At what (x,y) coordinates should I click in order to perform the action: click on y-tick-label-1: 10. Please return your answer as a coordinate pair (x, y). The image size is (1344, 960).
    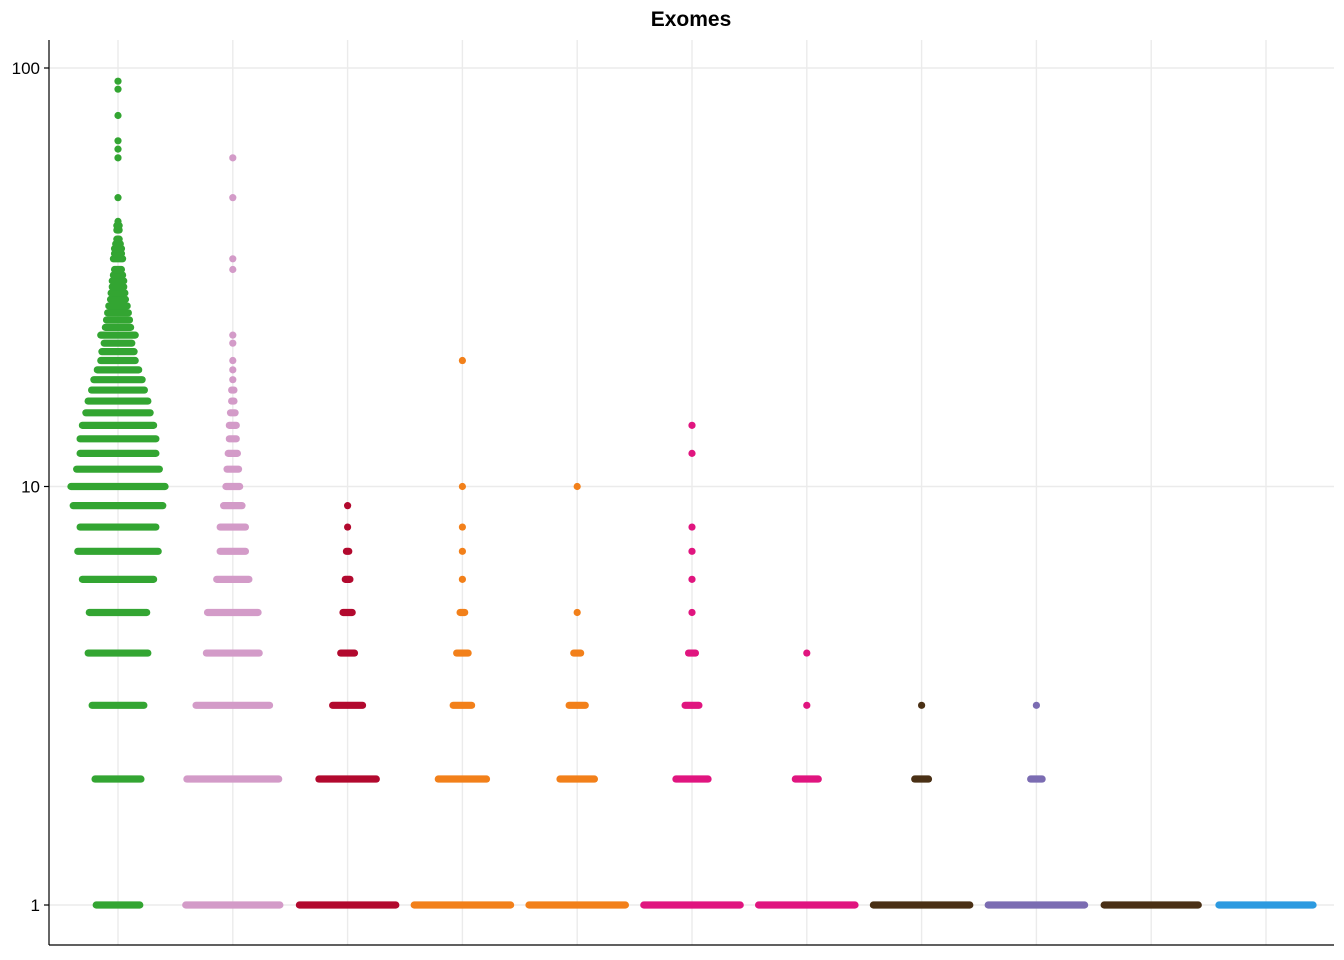
    Looking at the image, I should click on (30, 487).